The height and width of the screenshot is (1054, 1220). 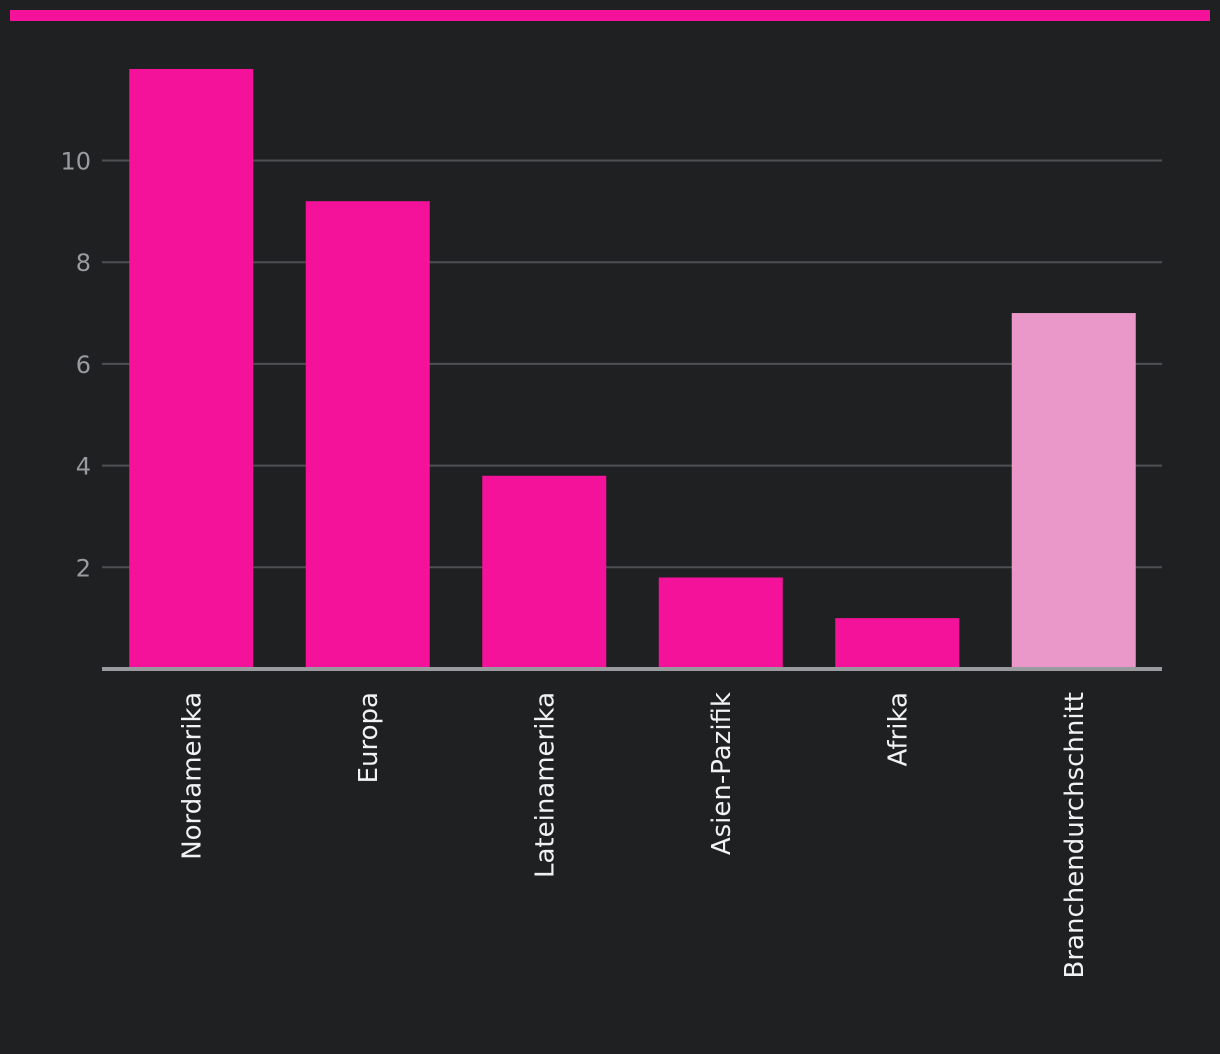 I want to click on x-tick-label-asien-pazifik: Asien-Pazifik, so click(x=722, y=773).